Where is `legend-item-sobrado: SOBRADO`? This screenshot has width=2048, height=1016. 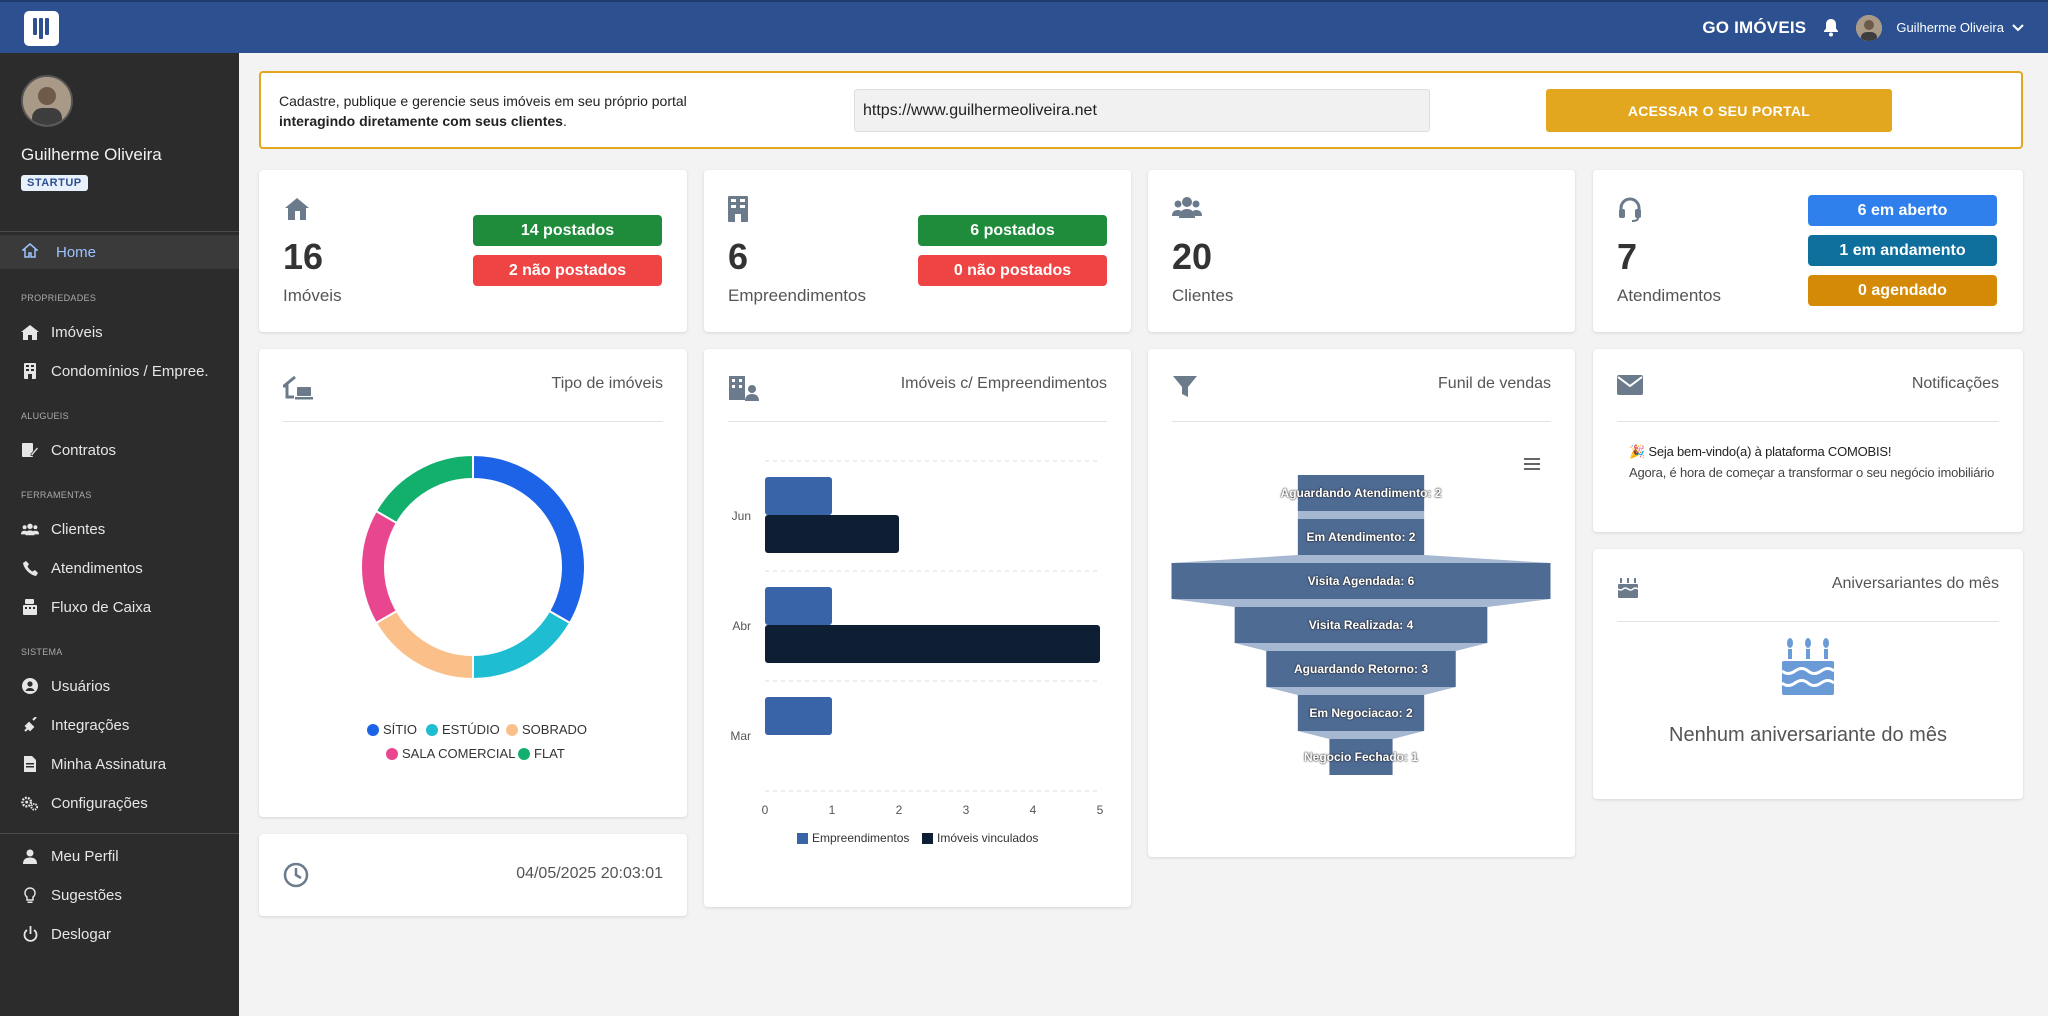 legend-item-sobrado: SOBRADO is located at coordinates (546, 729).